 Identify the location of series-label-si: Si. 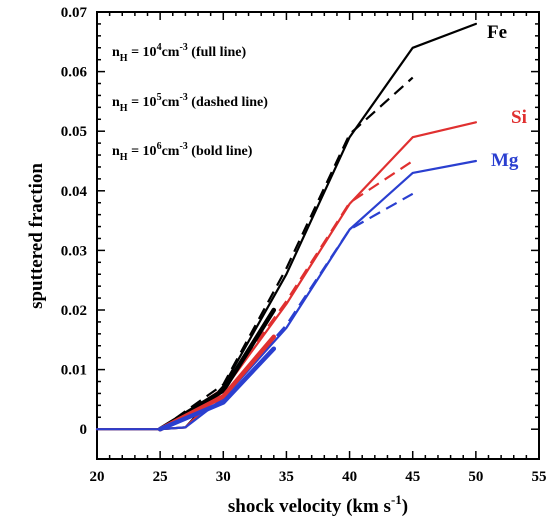
(519, 117).